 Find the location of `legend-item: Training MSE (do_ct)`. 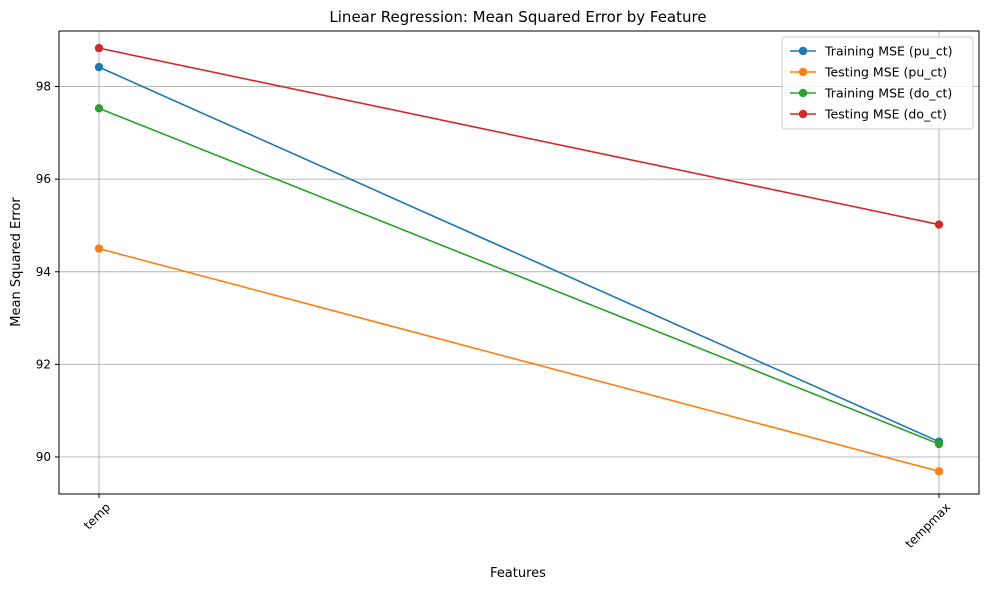

legend-item: Training MSE (do_ct) is located at coordinates (871, 93).